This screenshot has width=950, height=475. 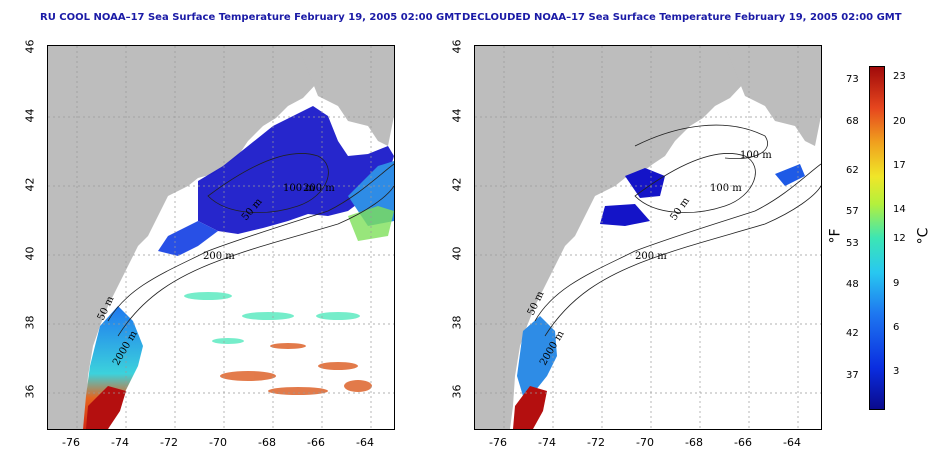 I want to click on fahrenheit-tick: 68, so click(x=852, y=121).